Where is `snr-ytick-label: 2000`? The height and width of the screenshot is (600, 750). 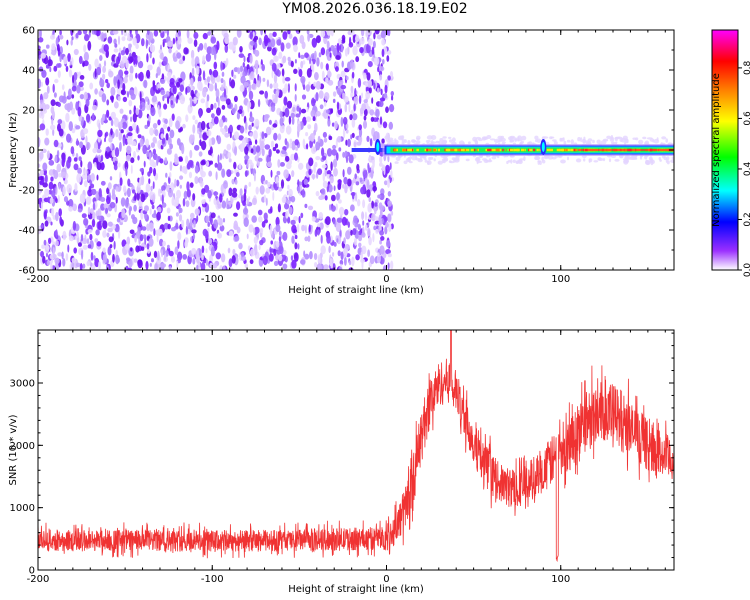 snr-ytick-label: 2000 is located at coordinates (22, 446).